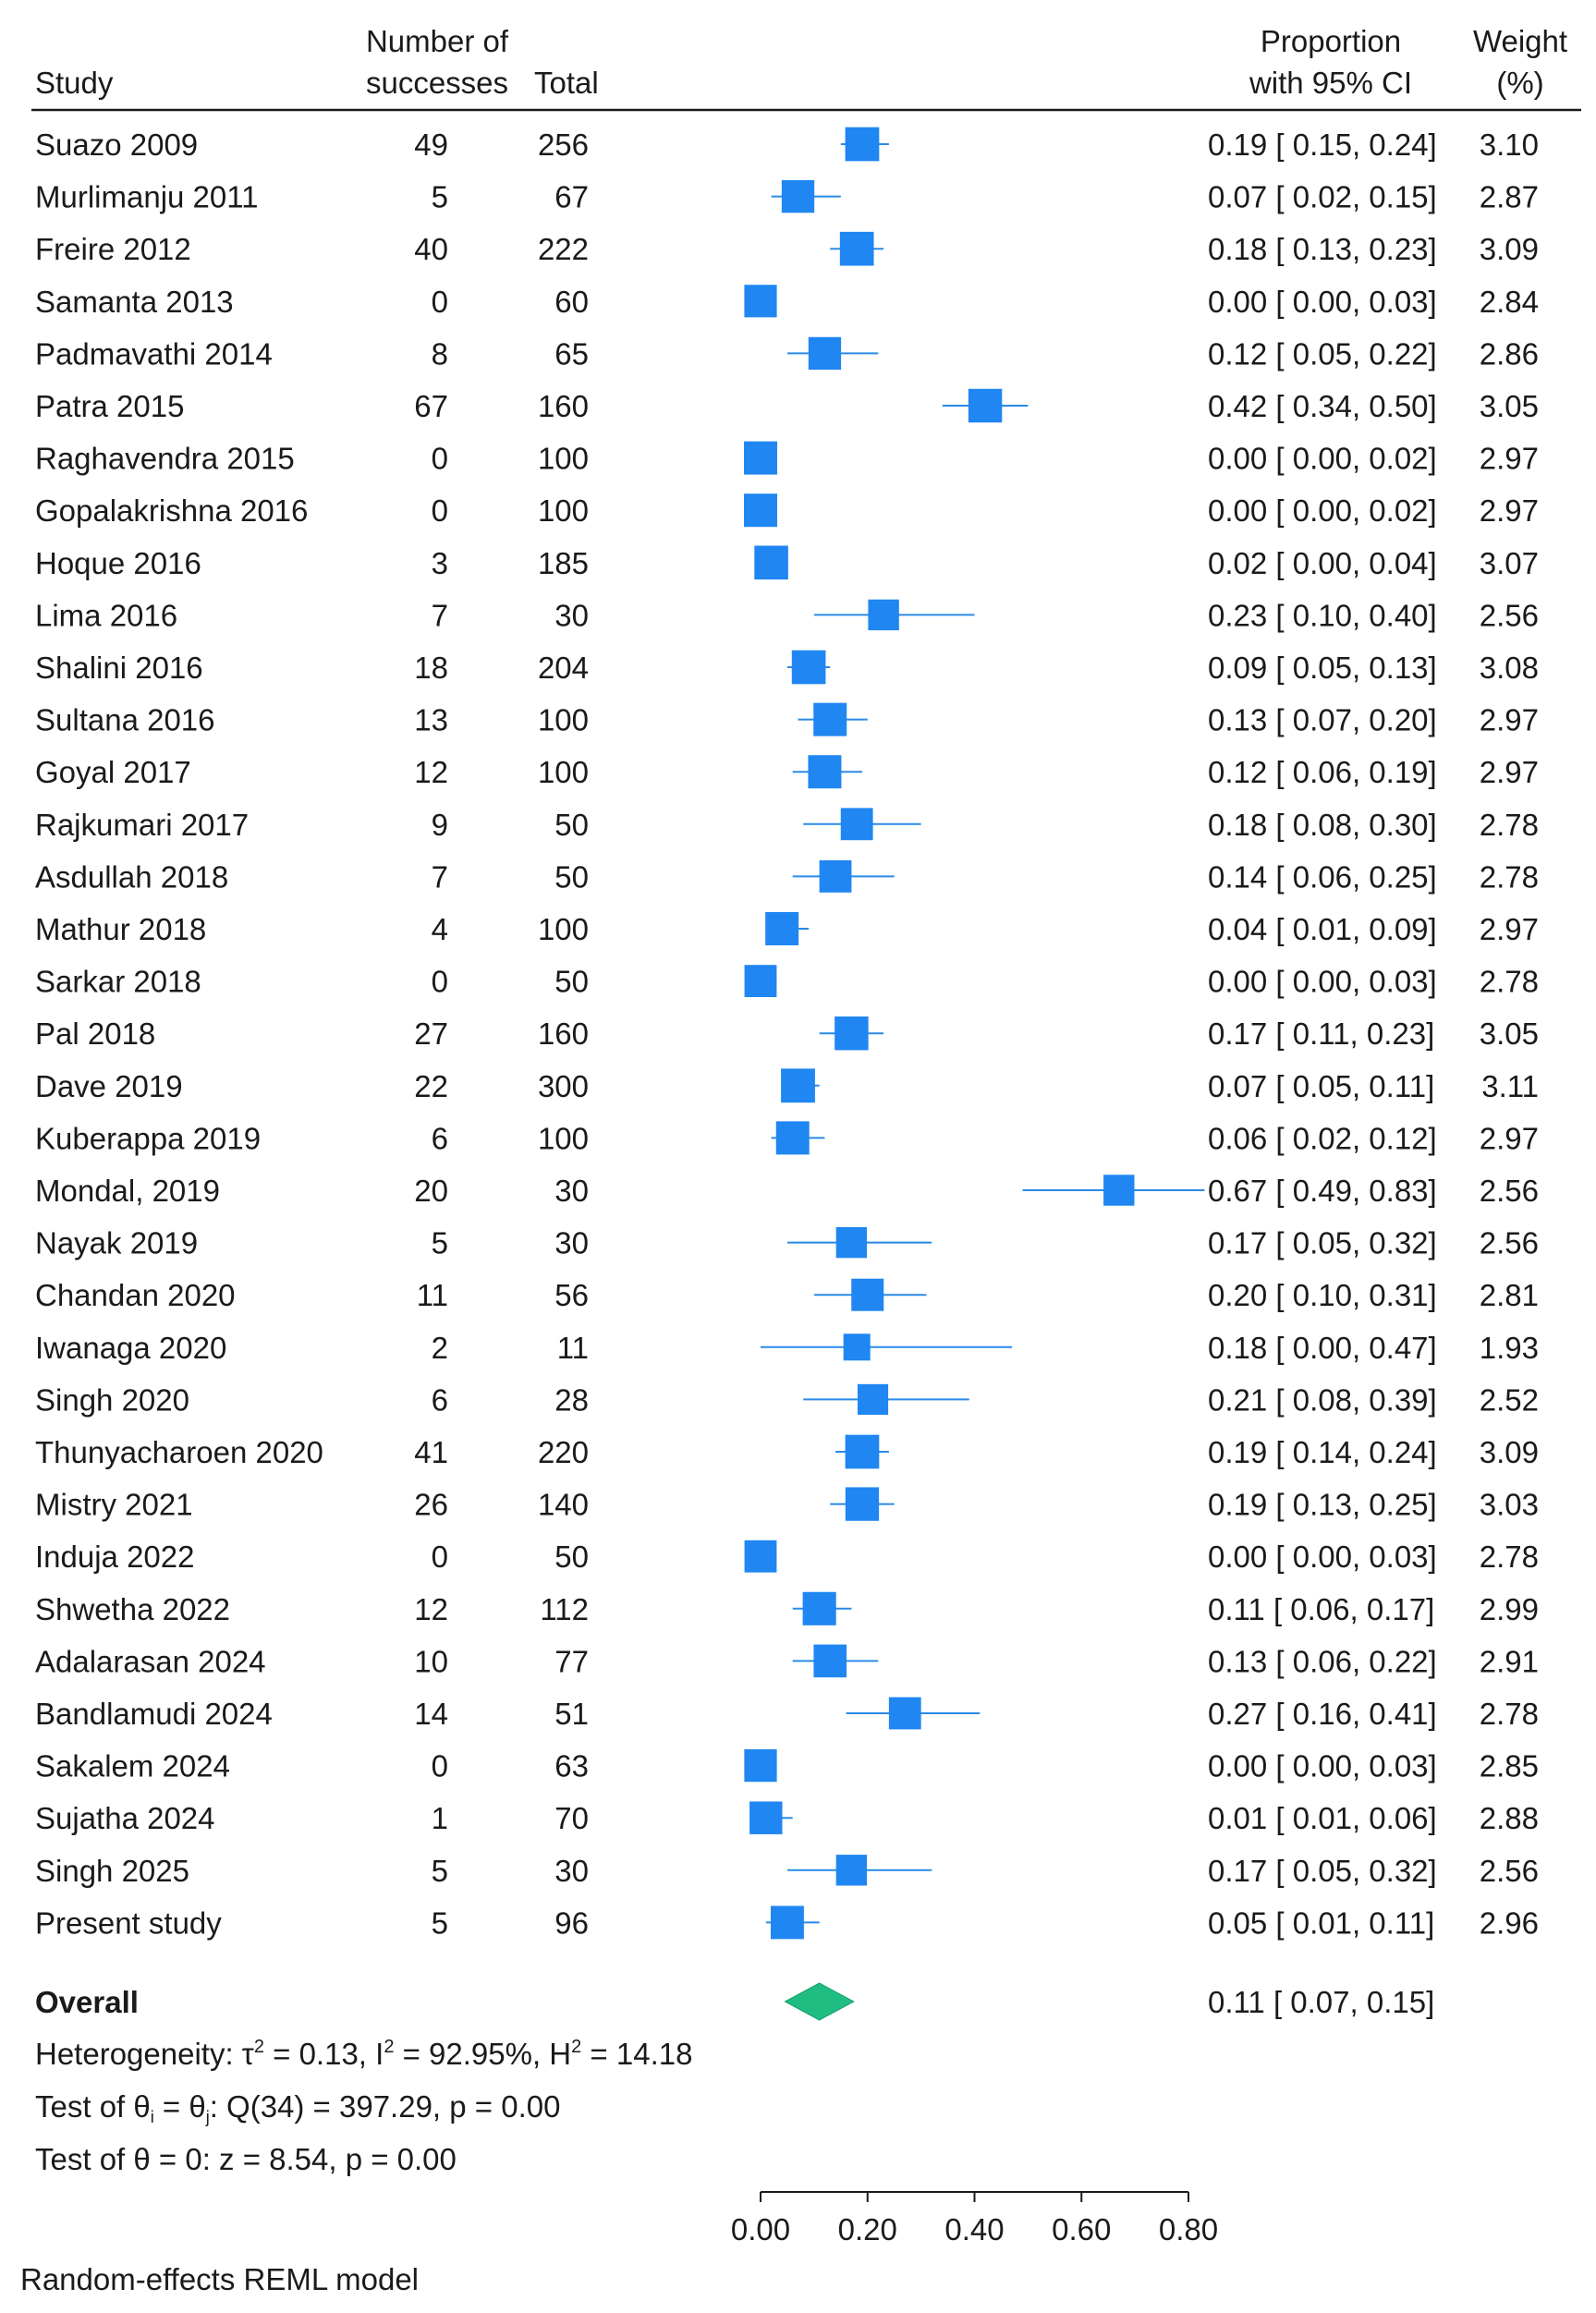 Image resolution: width=1596 pixels, height=2313 pixels. I want to click on weight-value: 3.10, so click(1509, 145).